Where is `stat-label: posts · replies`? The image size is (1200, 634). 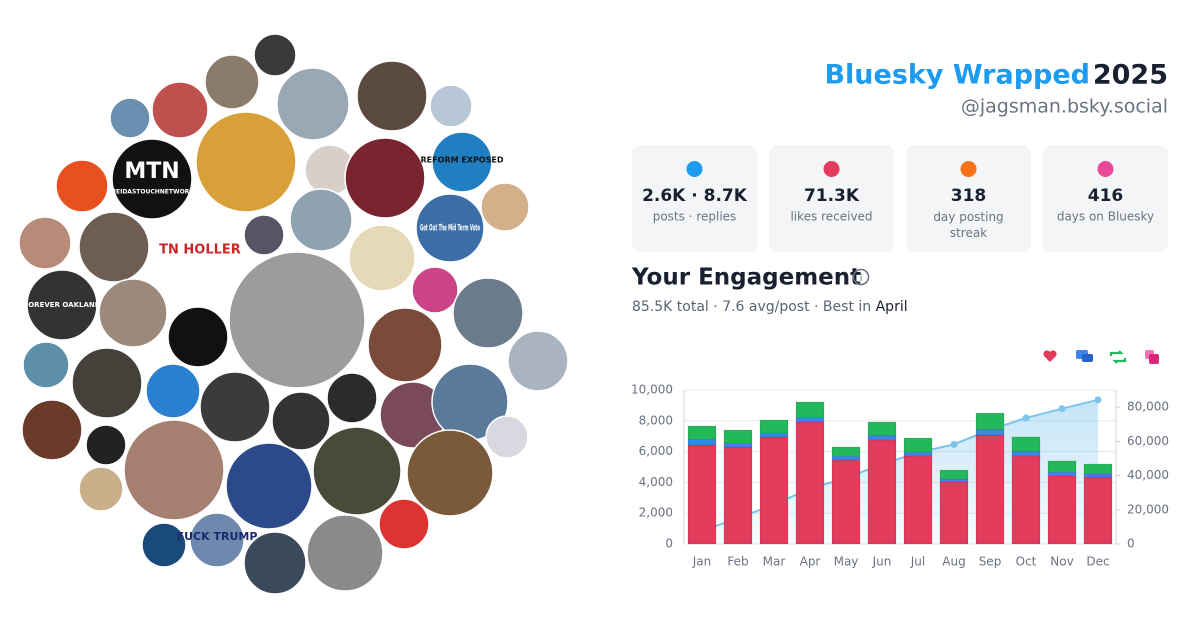 stat-label: posts · replies is located at coordinates (695, 217).